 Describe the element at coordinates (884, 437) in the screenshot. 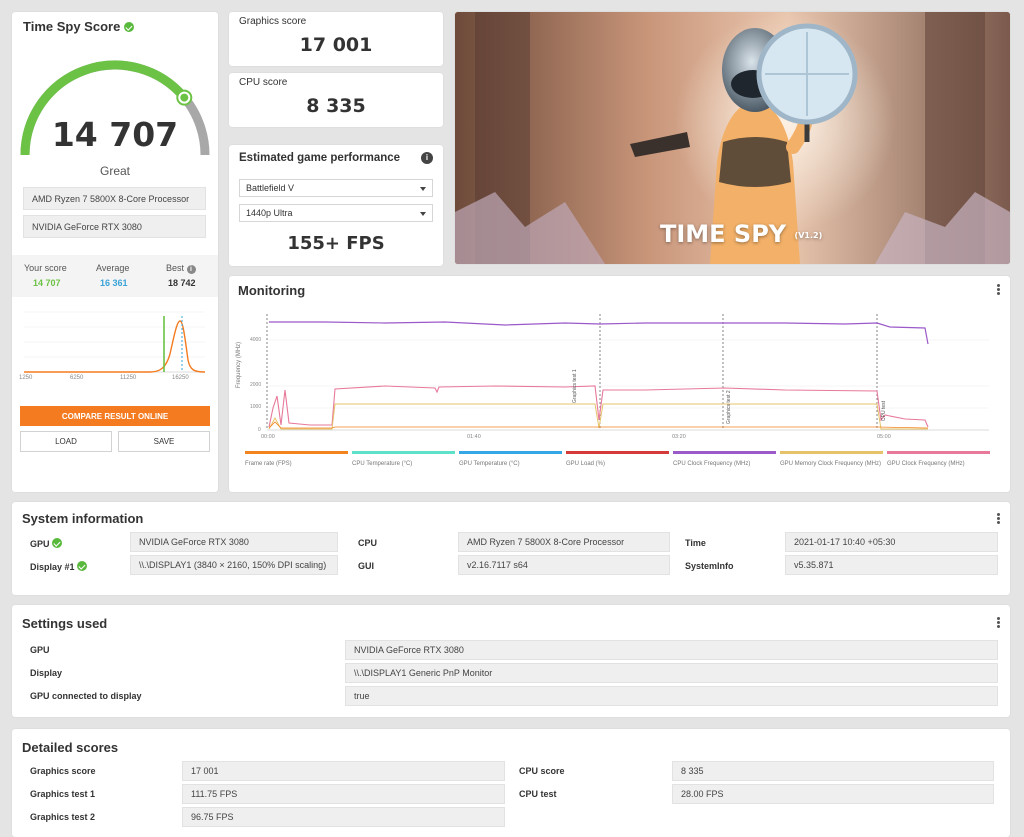

I see `x-tick-3: 05:00` at that location.